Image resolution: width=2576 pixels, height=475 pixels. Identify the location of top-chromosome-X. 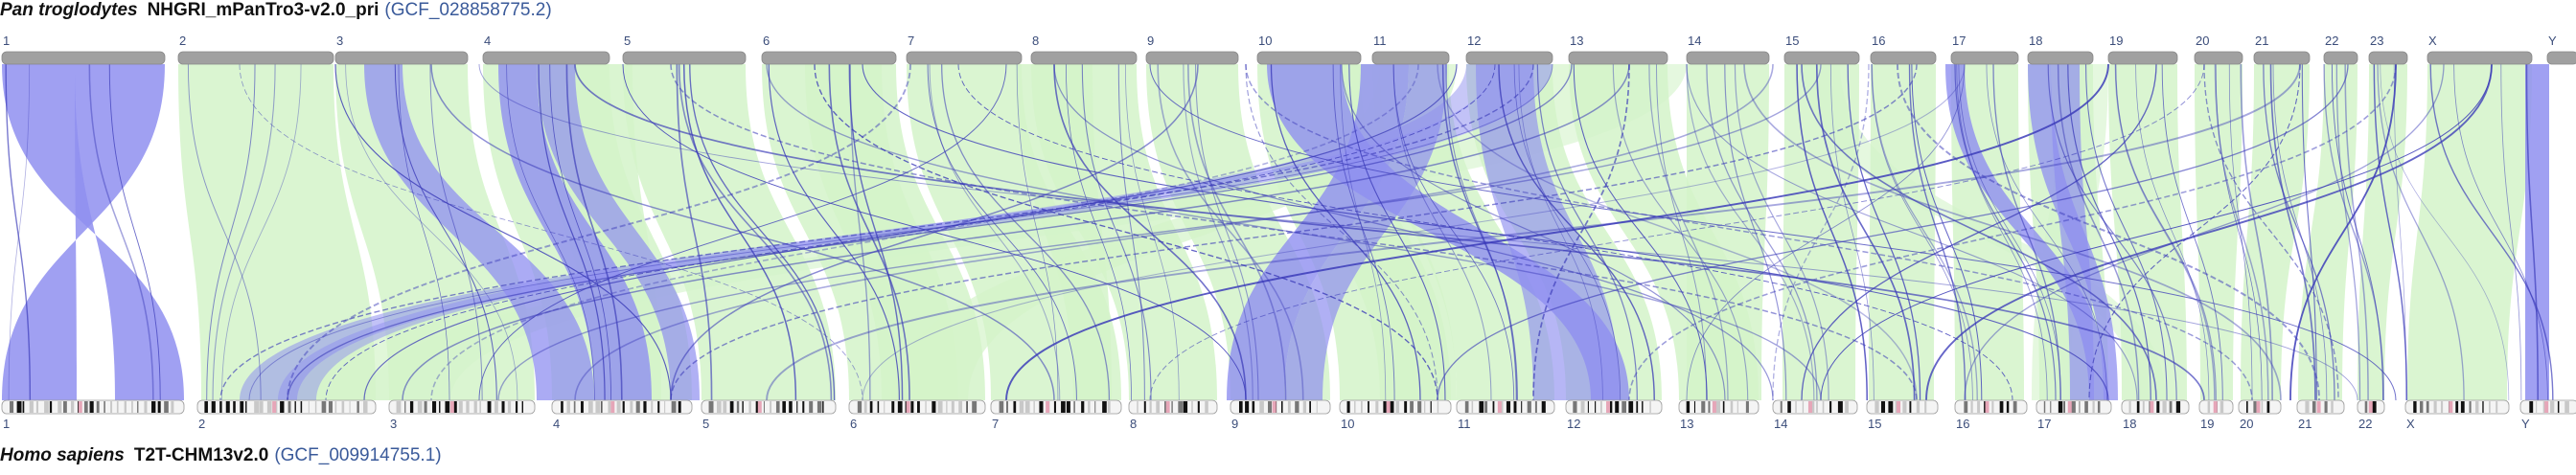
(2479, 58).